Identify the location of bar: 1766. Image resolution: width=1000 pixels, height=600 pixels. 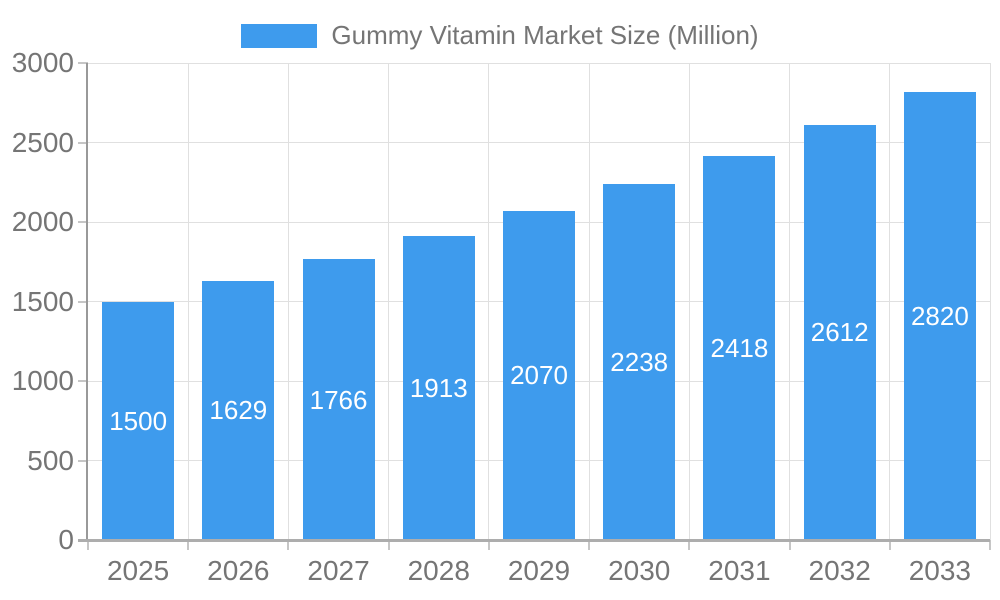
(338, 399).